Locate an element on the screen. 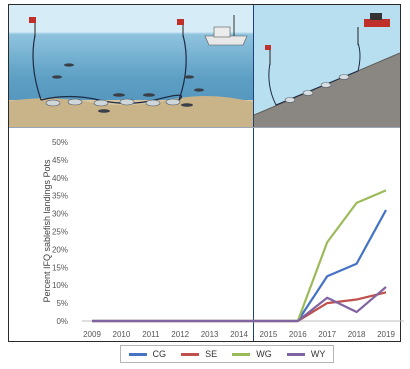 The image size is (410, 369). x-tick-label: 2019 is located at coordinates (386, 334).